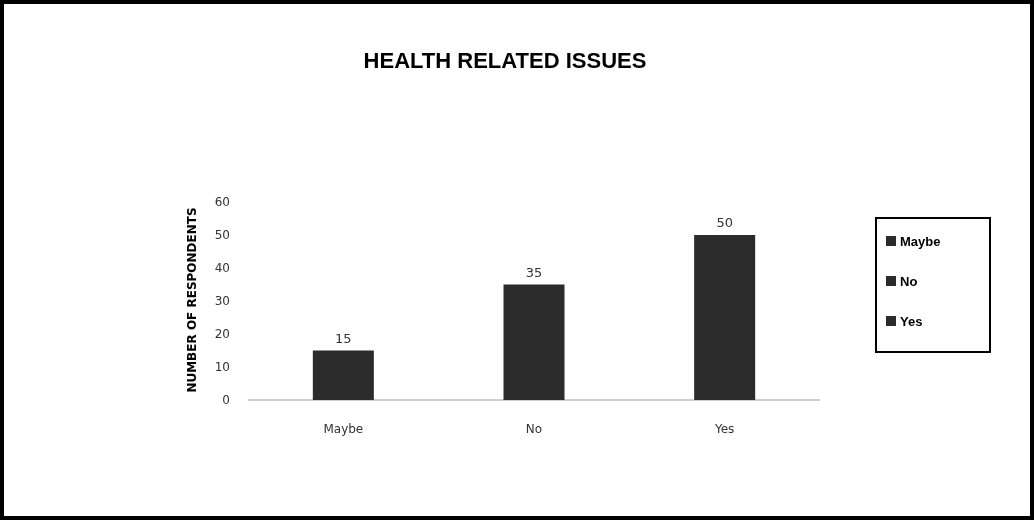 The height and width of the screenshot is (520, 1034). What do you see at coordinates (534, 429) in the screenshot?
I see `x-tick-label: No` at bounding box center [534, 429].